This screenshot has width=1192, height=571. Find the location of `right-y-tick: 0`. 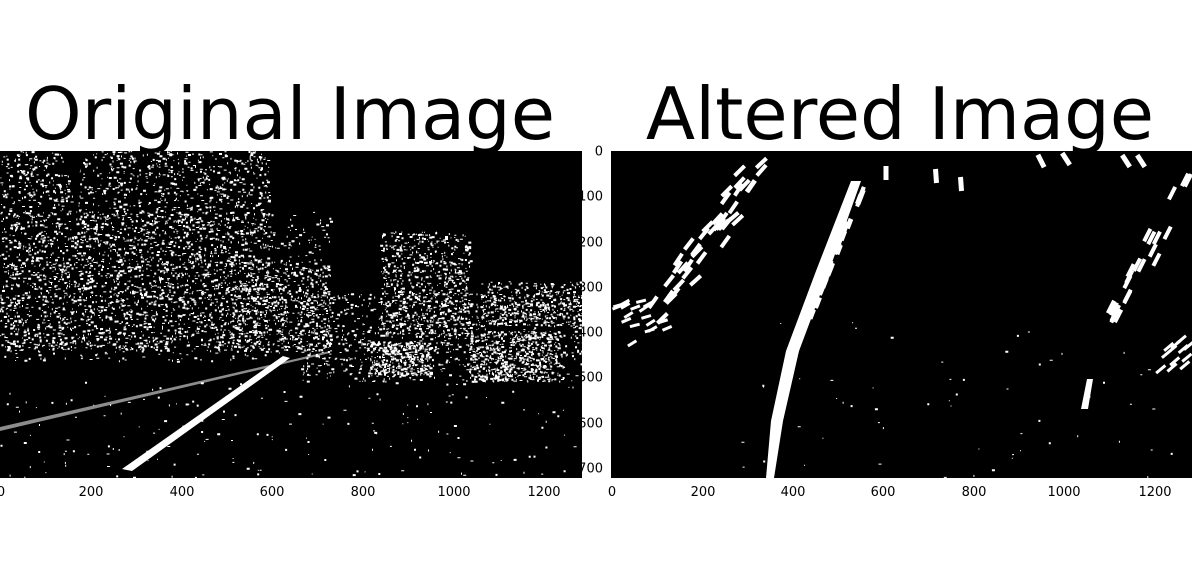

right-y-tick: 0 is located at coordinates (598, 152).